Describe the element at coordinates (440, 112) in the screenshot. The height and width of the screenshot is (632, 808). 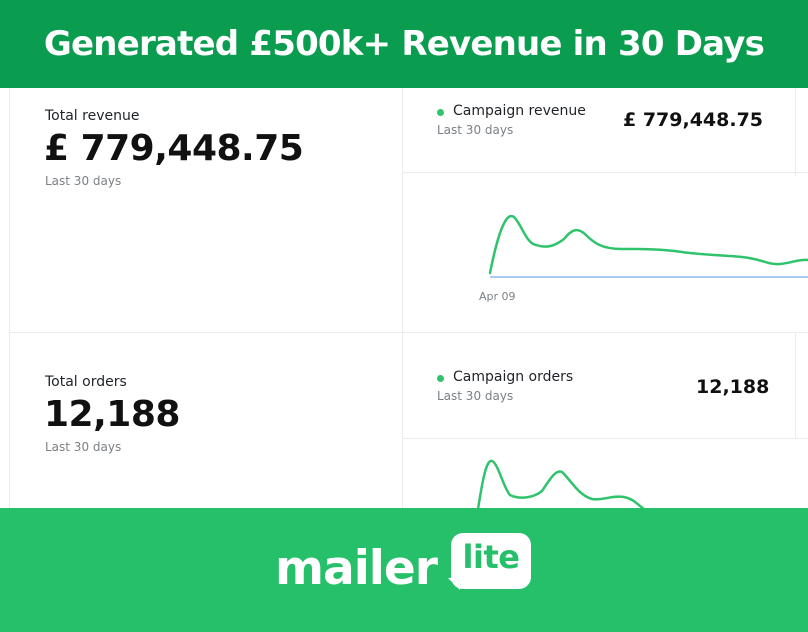
I see `campaign-revenue-legend-dot` at that location.